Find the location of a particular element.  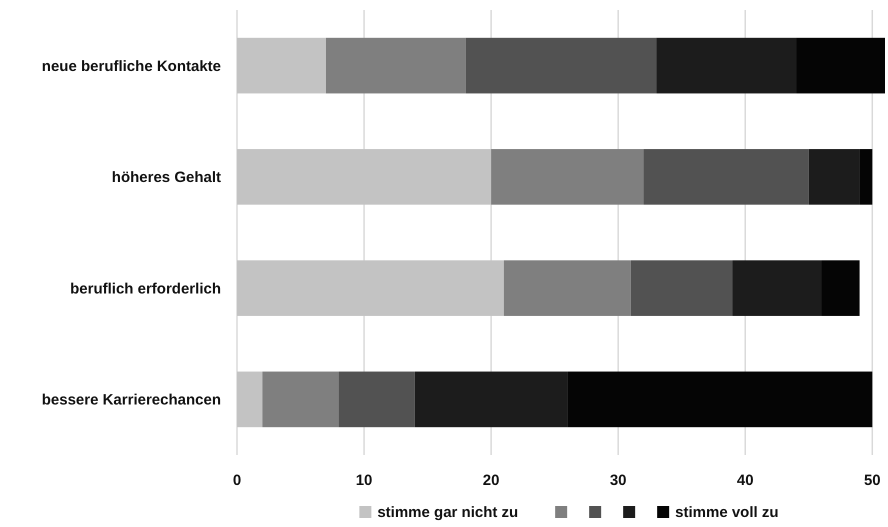

y-tick-label: höheres Gehalt is located at coordinates (166, 177).